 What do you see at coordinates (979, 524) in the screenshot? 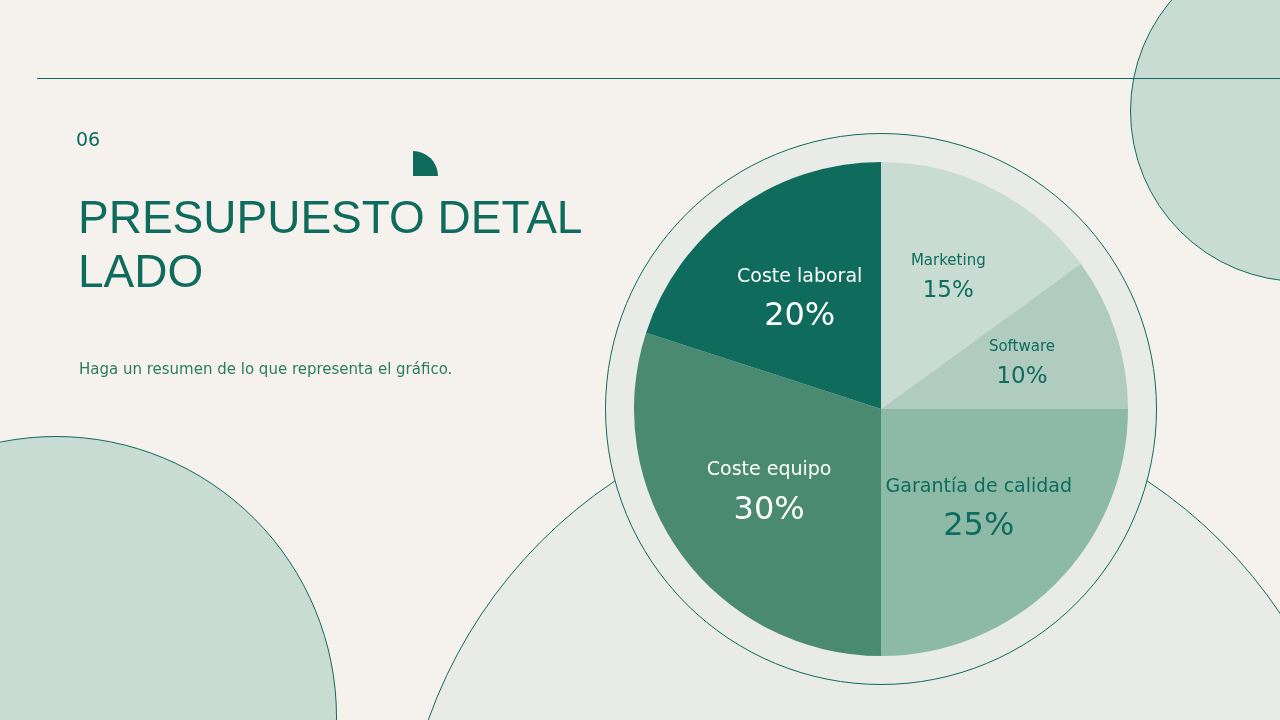
I see `data-label: 25%` at bounding box center [979, 524].